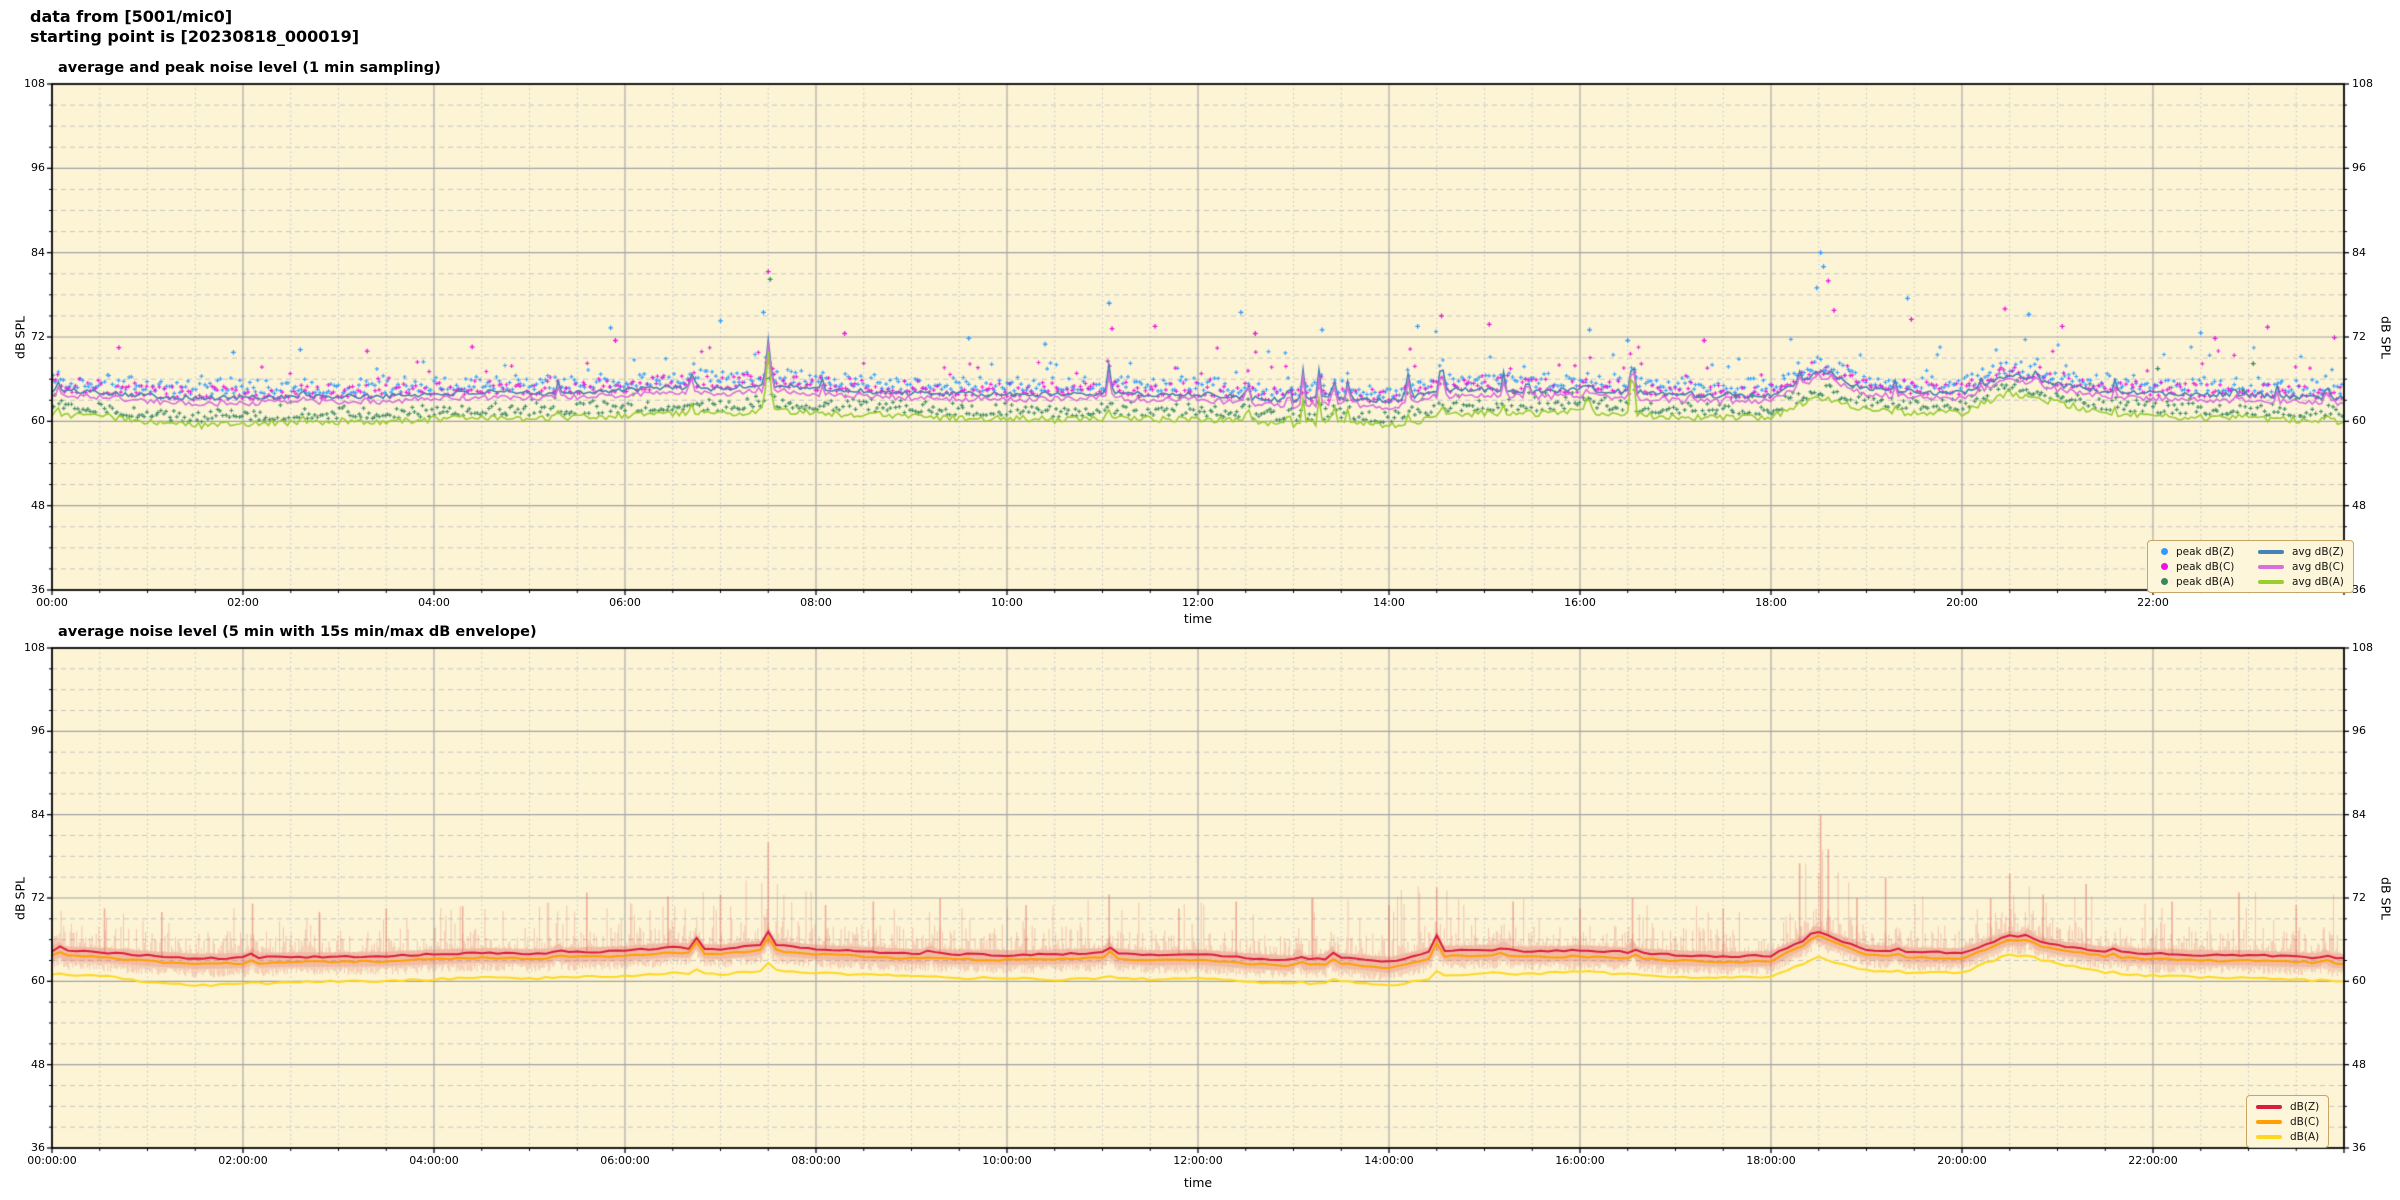 The height and width of the screenshot is (1200, 2400). I want to click on x-tick-label: 20:00:00, so click(1962, 1160).